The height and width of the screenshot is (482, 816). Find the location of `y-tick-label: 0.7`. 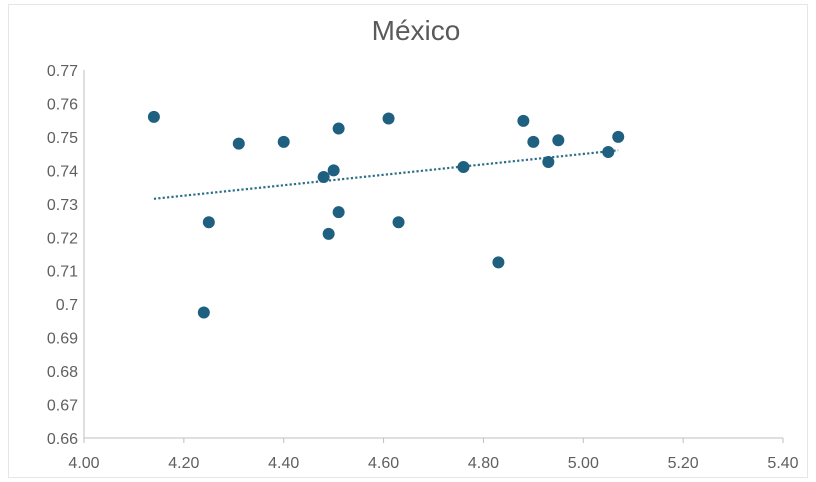

y-tick-label: 0.7 is located at coordinates (67, 305).